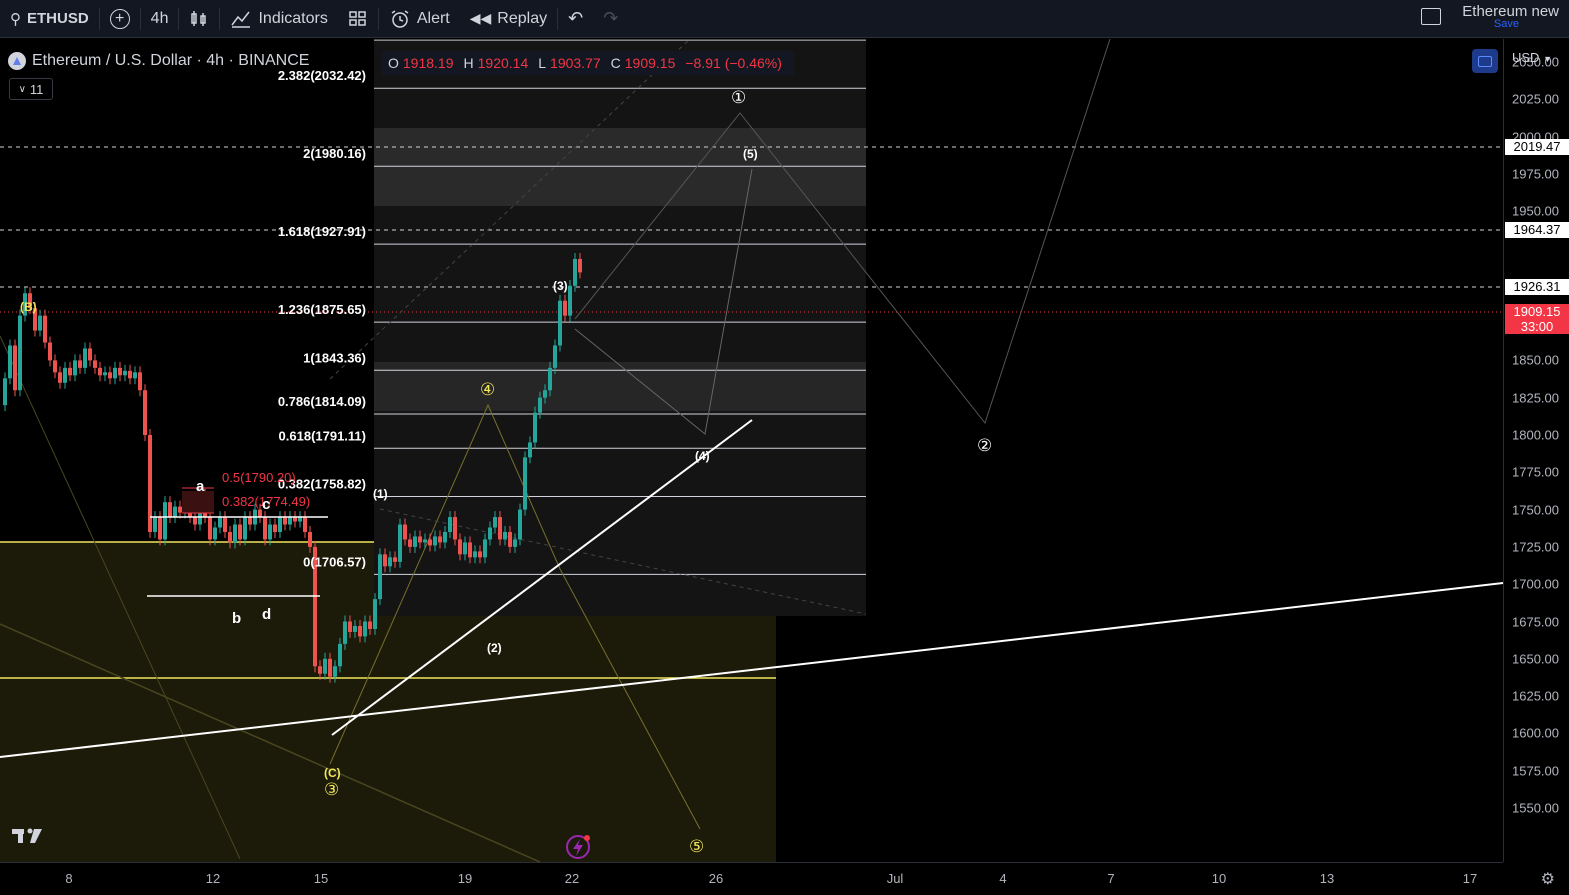 Image resolution: width=1569 pixels, height=895 pixels. I want to click on price-tick: 1625.00, so click(1535, 696).